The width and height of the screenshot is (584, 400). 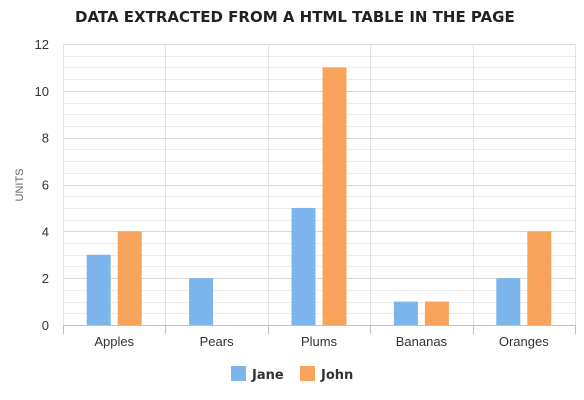 I want to click on x-tick-label: Plums, so click(x=319, y=341).